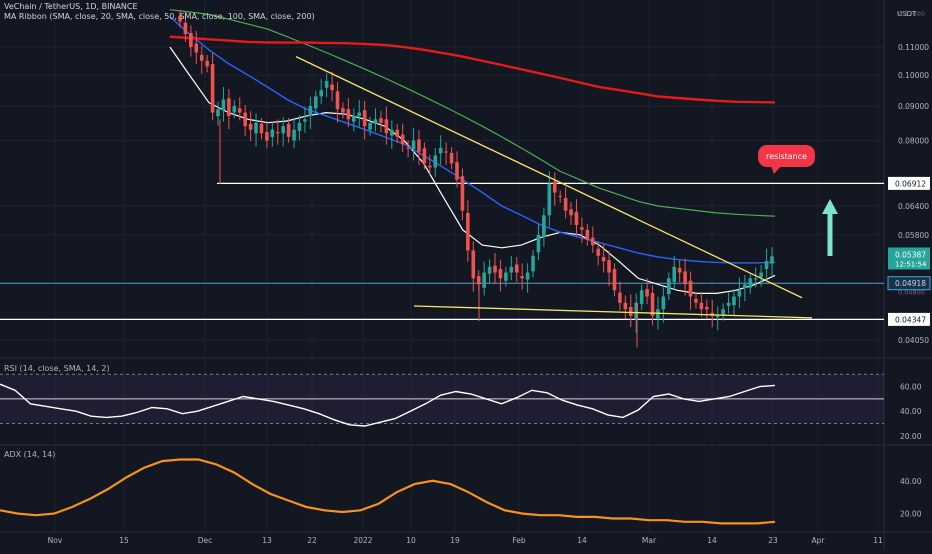  I want to click on price-axis-label: 0.12000, so click(911, 14).